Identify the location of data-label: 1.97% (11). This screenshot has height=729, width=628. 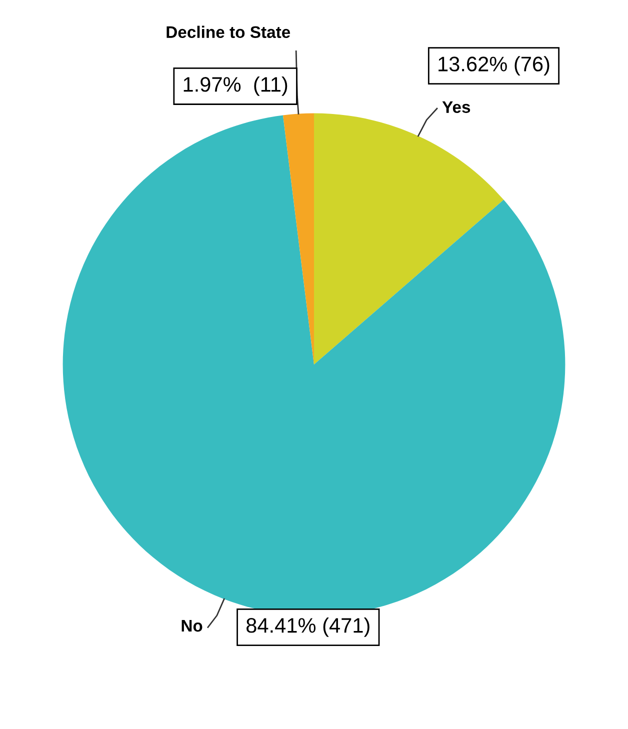
(236, 86).